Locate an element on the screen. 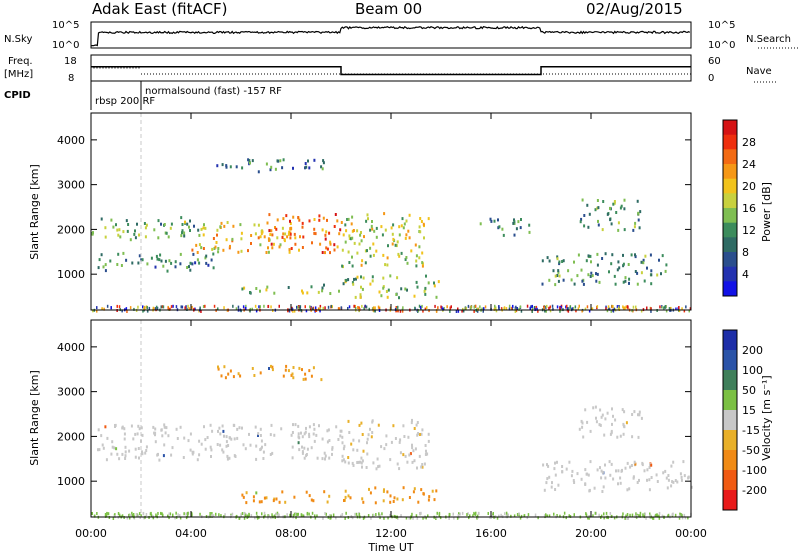 Image resolution: width=800 pixels, height=558 pixels. x-tick-label: 12:00 is located at coordinates (391, 533).